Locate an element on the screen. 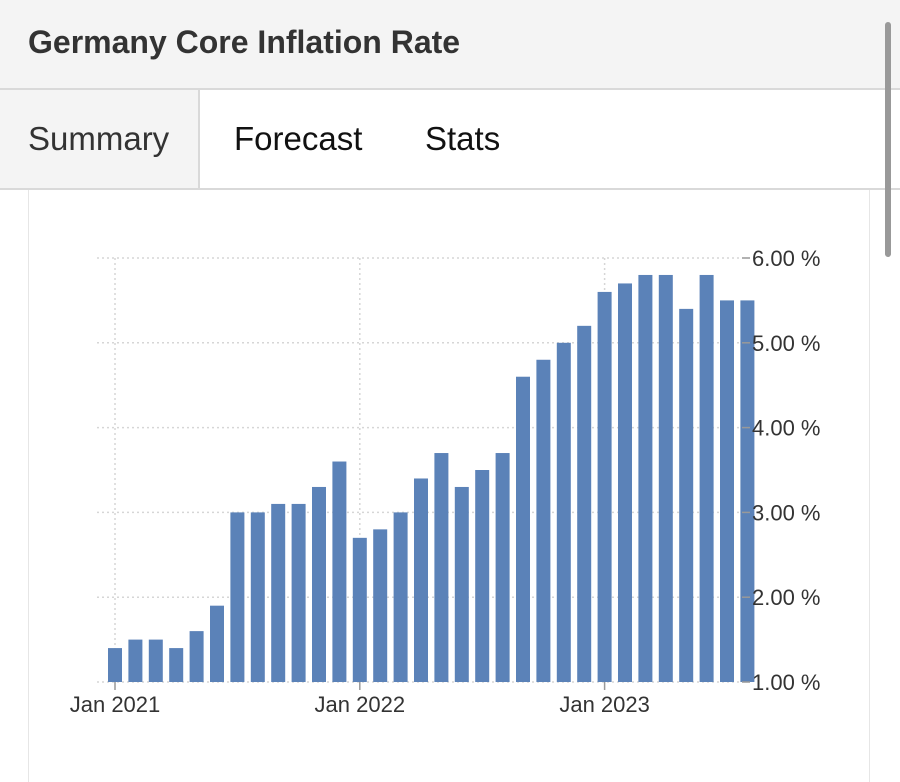  y-tick-label: 1.00 % is located at coordinates (786, 682).